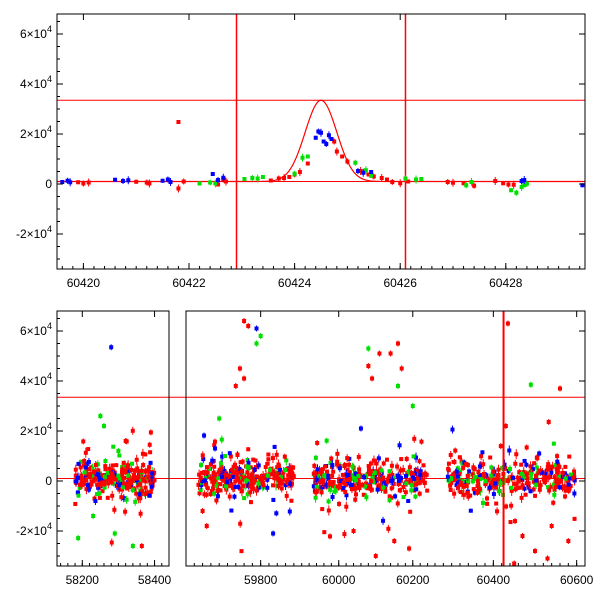 This screenshot has width=600, height=600. I want to click on bottom-point-1-171-marker, so click(272, 471).